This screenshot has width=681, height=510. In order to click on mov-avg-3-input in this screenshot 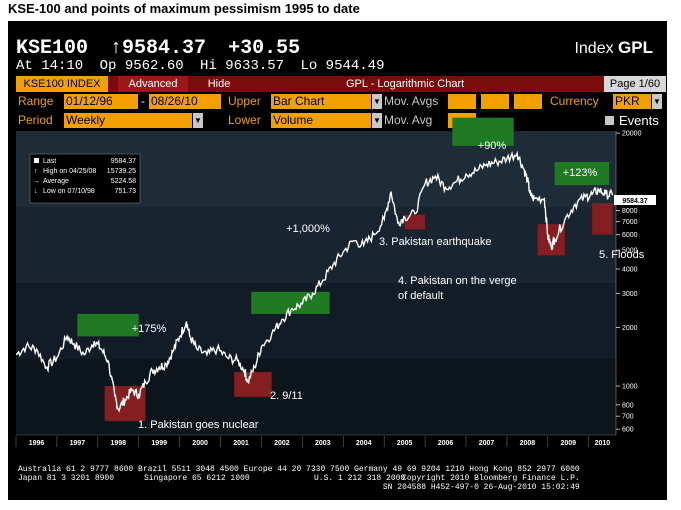, I will do `click(528, 101)`.